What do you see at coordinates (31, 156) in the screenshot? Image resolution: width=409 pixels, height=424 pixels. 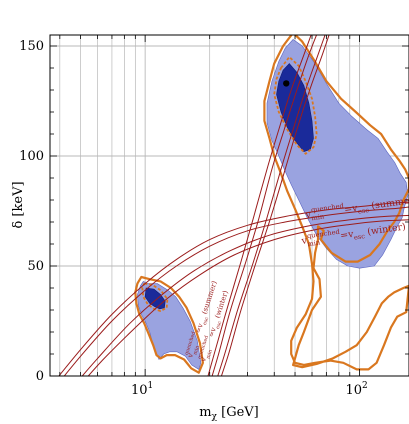 I see `y-tick-label: 100` at bounding box center [31, 156].